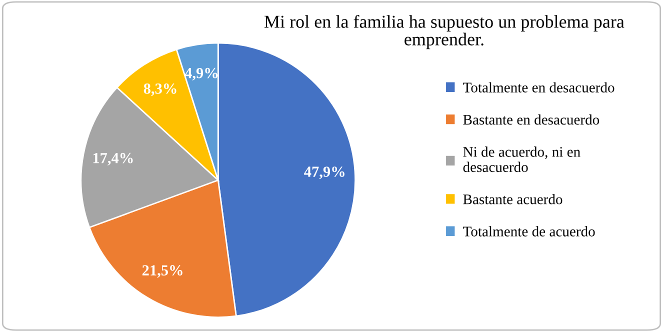  What do you see at coordinates (160, 89) in the screenshot?
I see `data-label: 8,3%` at bounding box center [160, 89].